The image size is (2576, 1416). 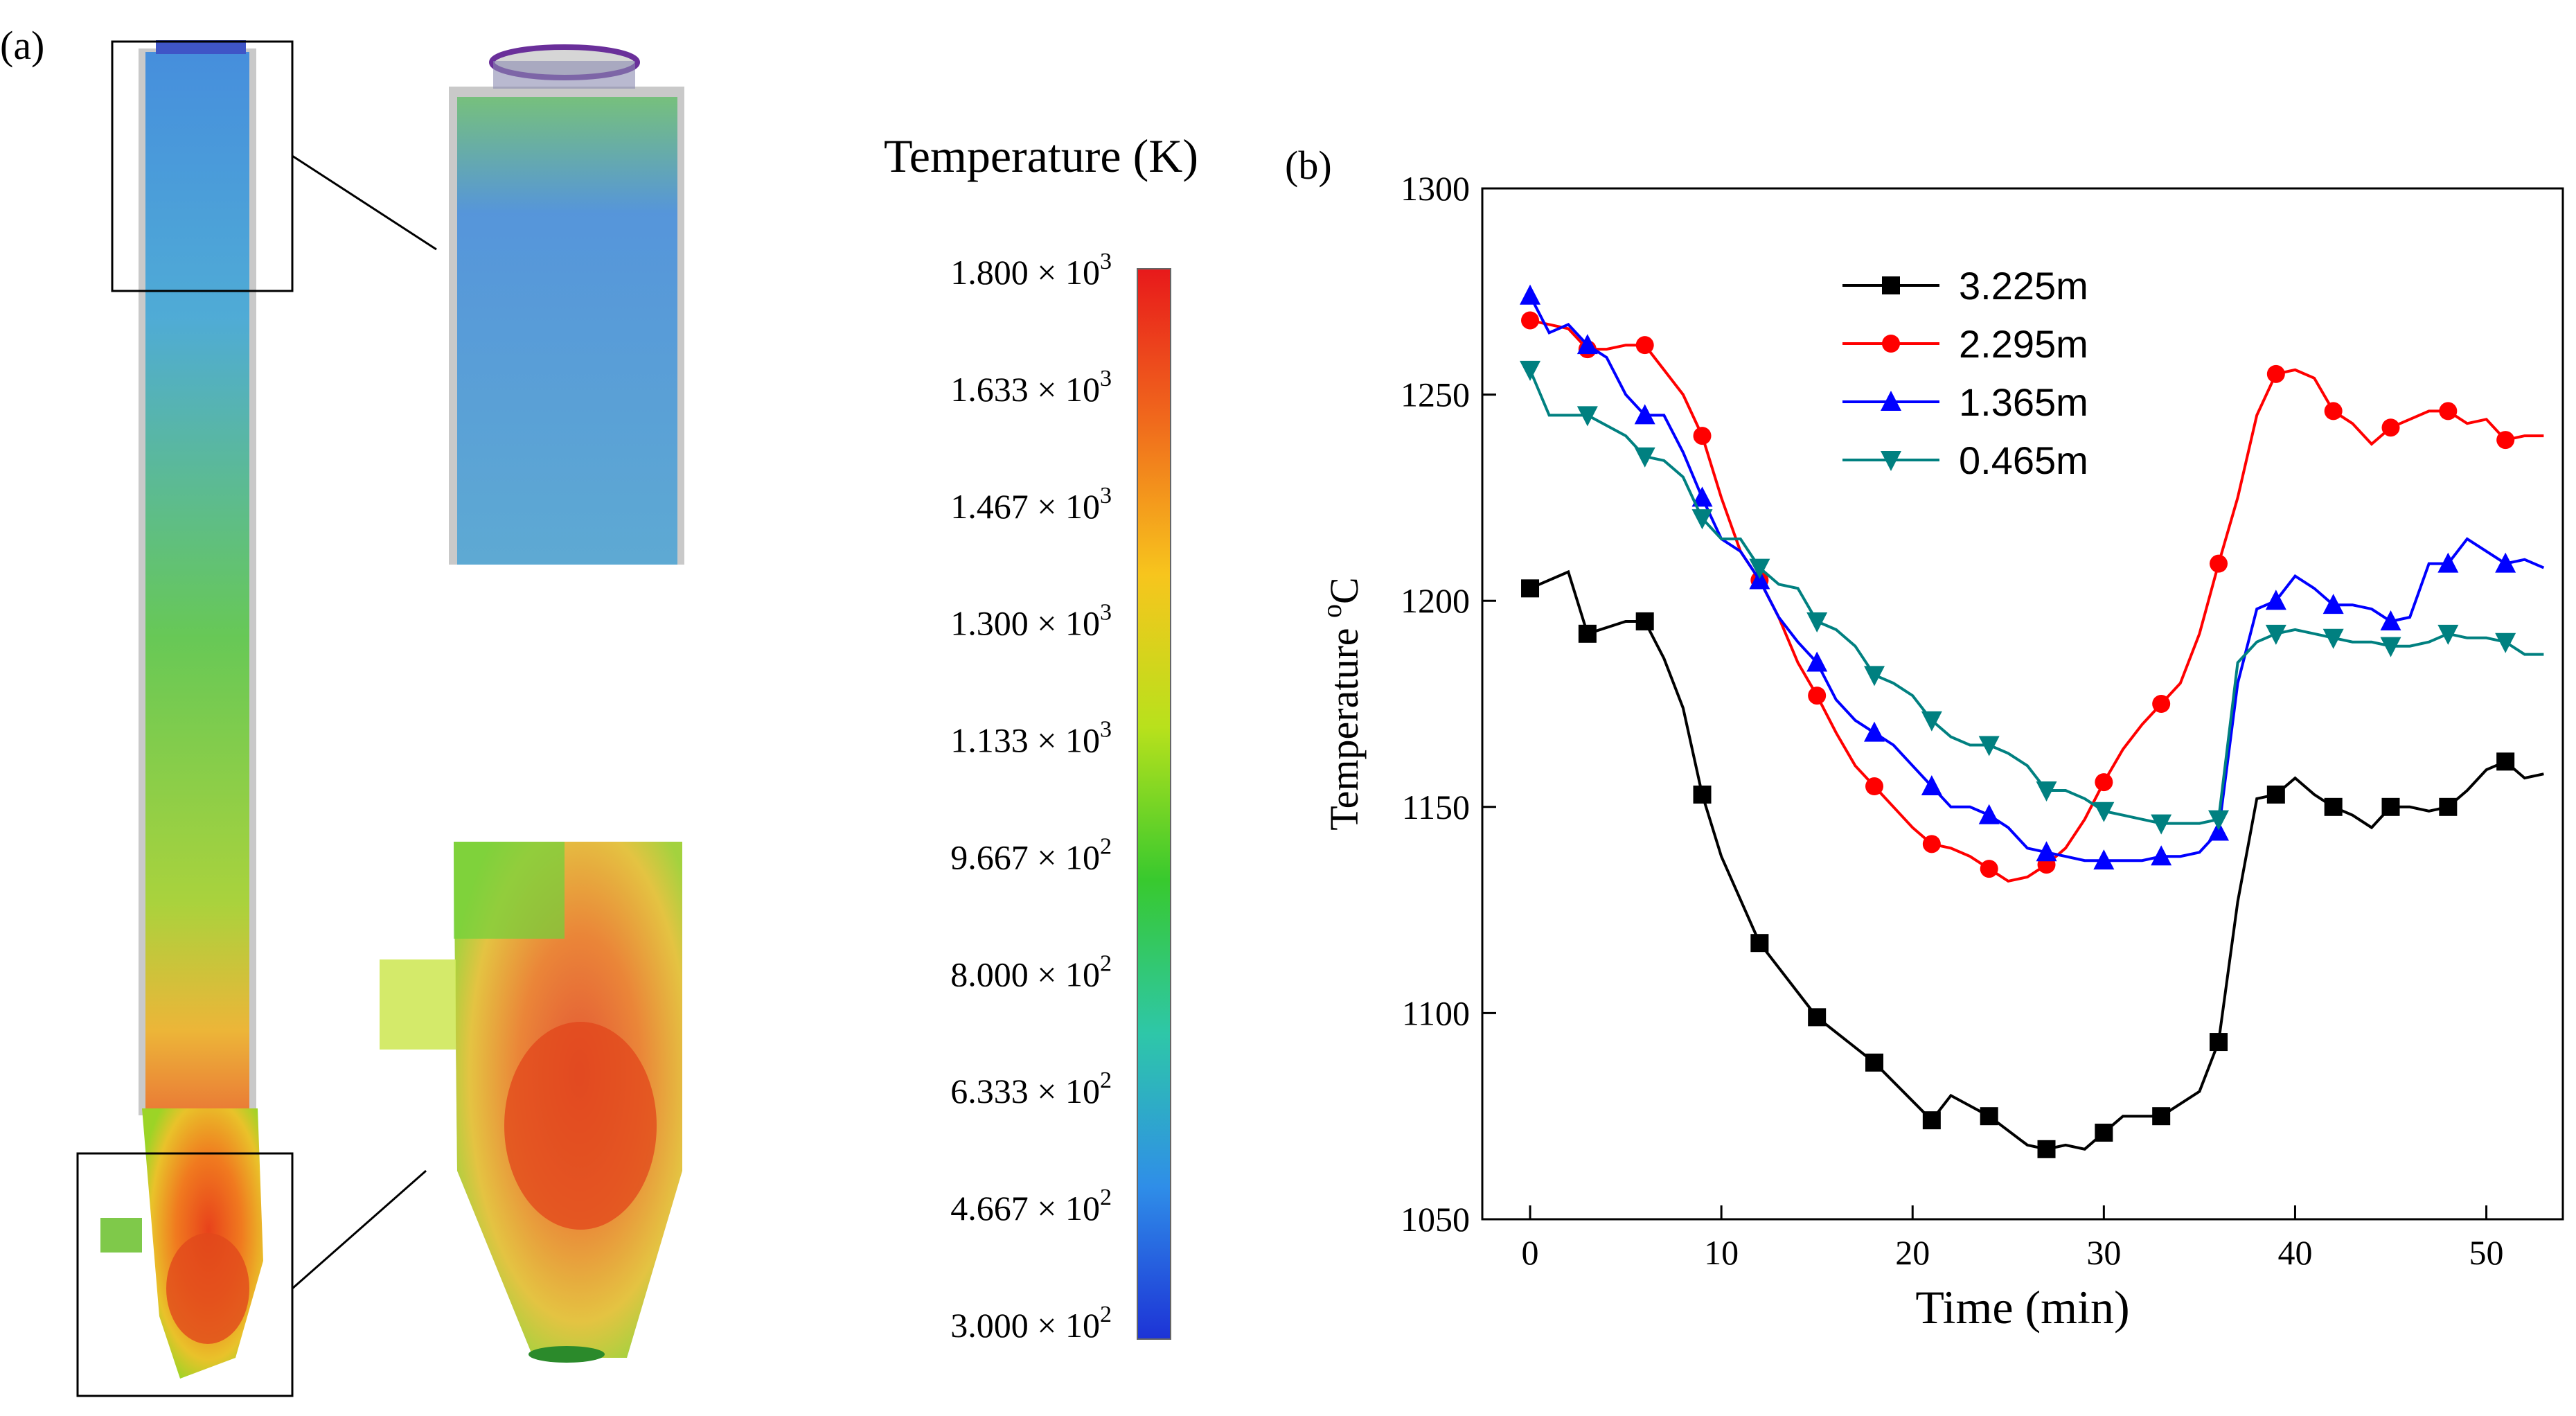 What do you see at coordinates (1965, 373) in the screenshot?
I see `legend: 3.225m 2.295m 1.365m 0.465m` at bounding box center [1965, 373].